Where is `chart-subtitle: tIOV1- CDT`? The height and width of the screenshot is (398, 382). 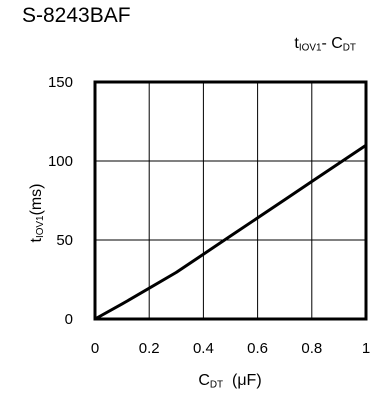 chart-subtitle: tIOV1- CDT is located at coordinates (325, 44).